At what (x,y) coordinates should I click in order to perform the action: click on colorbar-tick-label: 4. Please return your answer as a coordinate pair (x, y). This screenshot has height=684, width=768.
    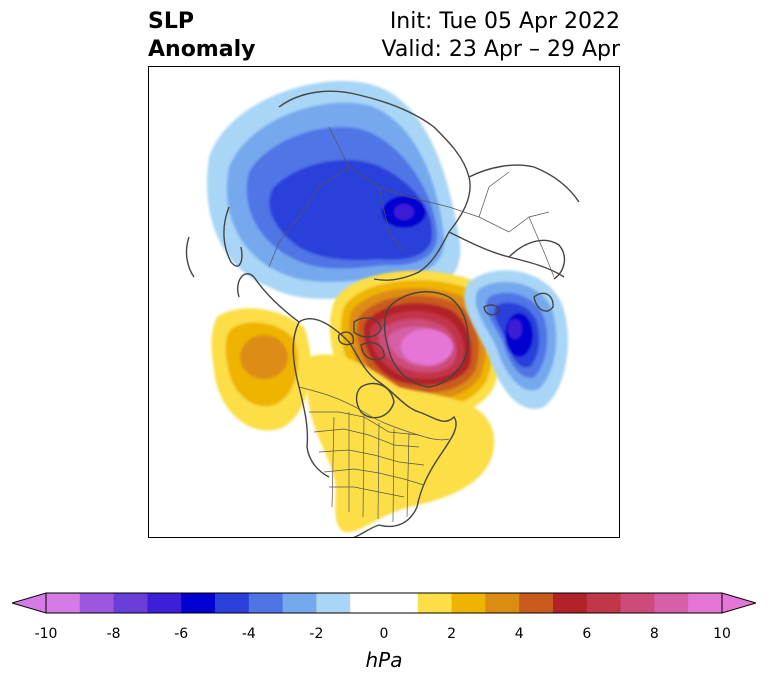
    Looking at the image, I should click on (519, 634).